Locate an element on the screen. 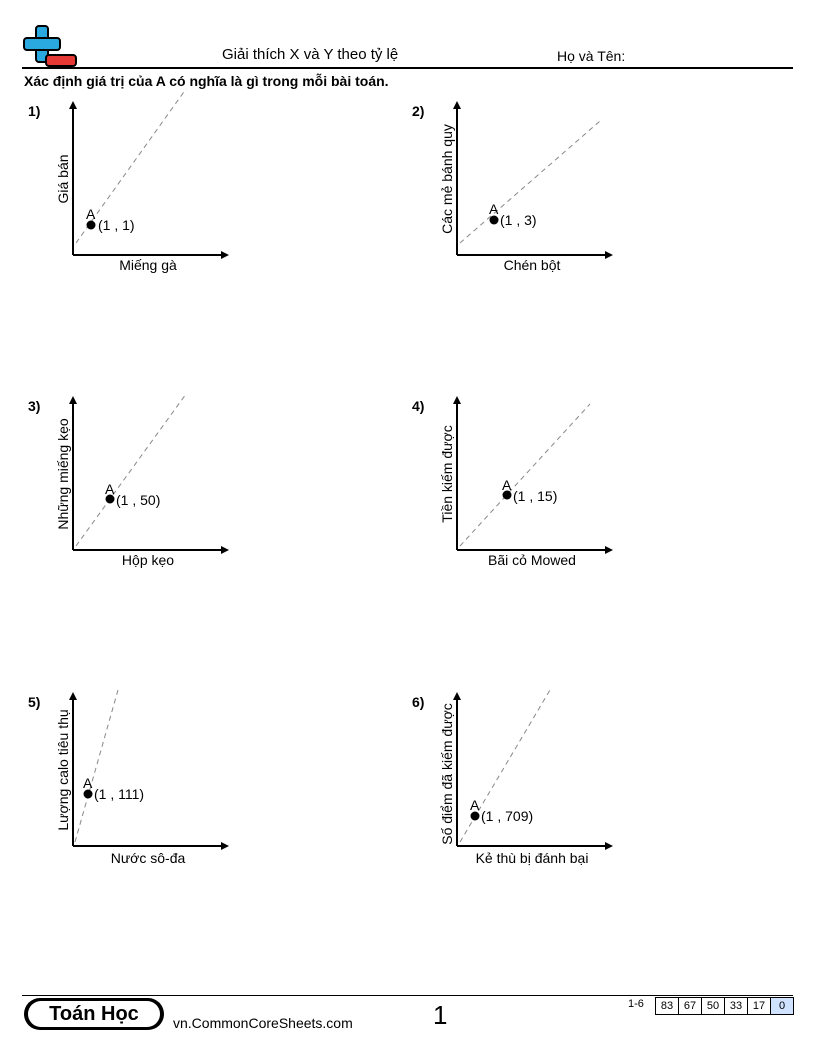 The width and height of the screenshot is (816, 1056). problem-number: 2) is located at coordinates (418, 111).